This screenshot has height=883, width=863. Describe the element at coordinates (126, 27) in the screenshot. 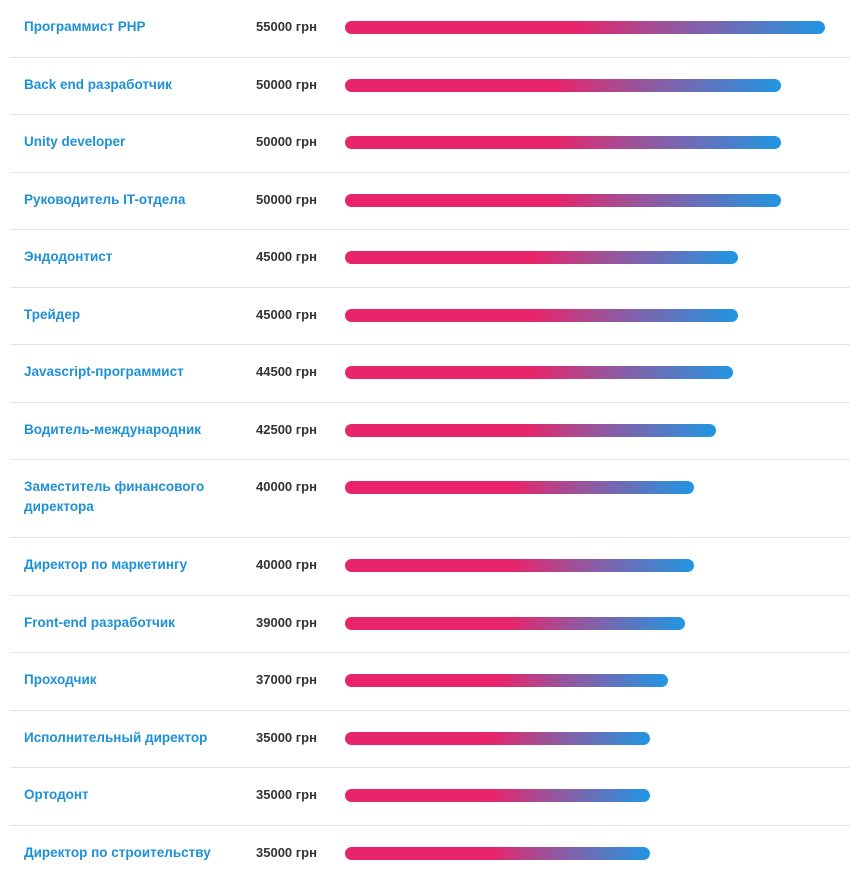

I see `job-title-link: Программист PHP` at that location.